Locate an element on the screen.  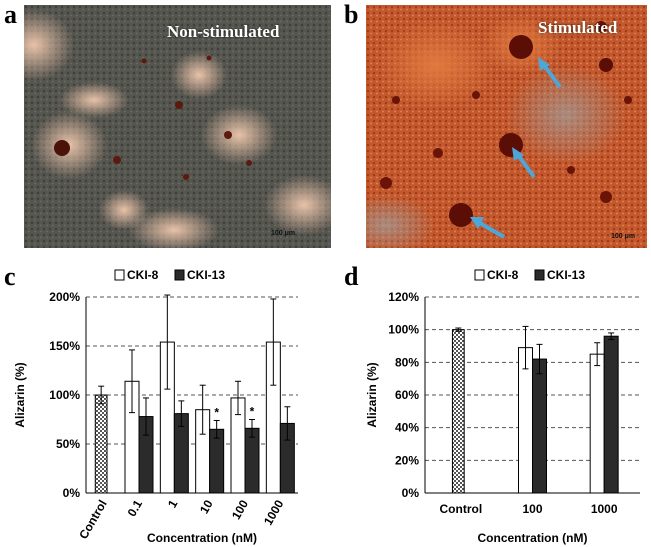
y-tick-label: 120% is located at coordinates (403, 297).